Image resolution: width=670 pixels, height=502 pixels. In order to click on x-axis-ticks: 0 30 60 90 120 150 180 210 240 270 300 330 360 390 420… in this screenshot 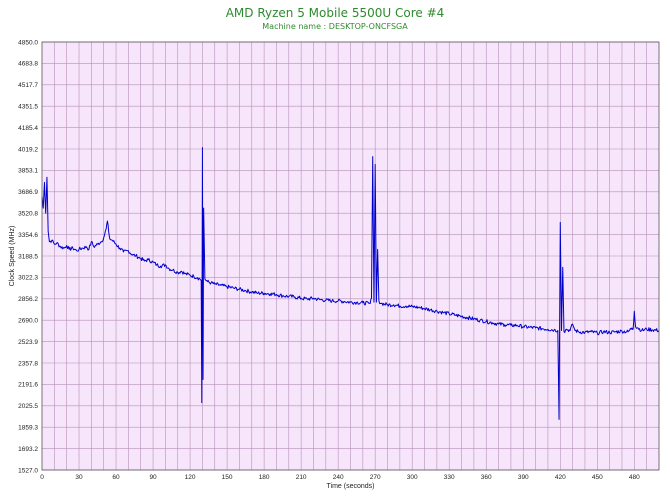, I will do `click(340, 477)`.